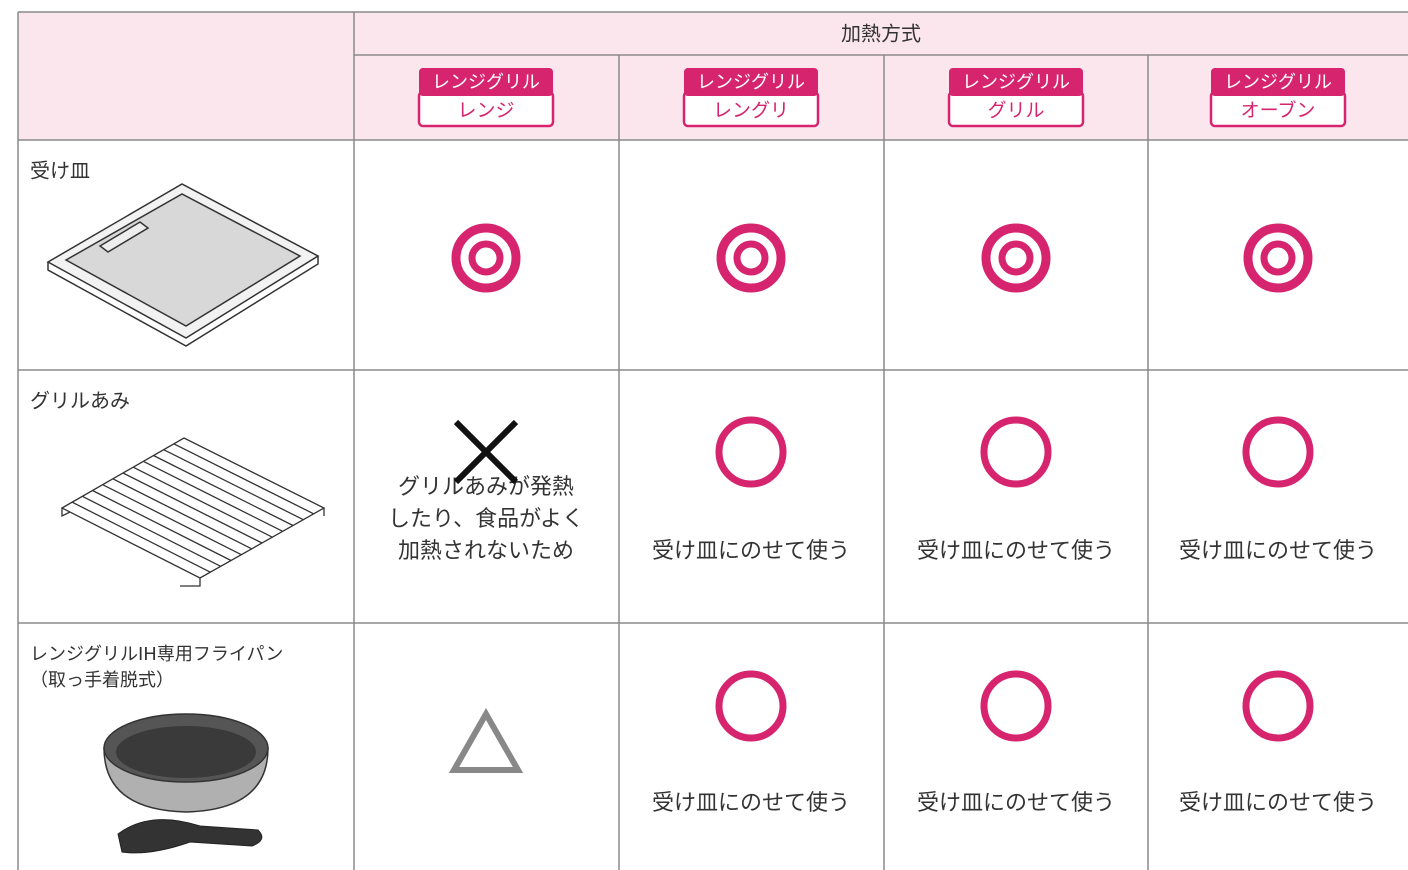  I want to click on triangle, so click(486, 740).